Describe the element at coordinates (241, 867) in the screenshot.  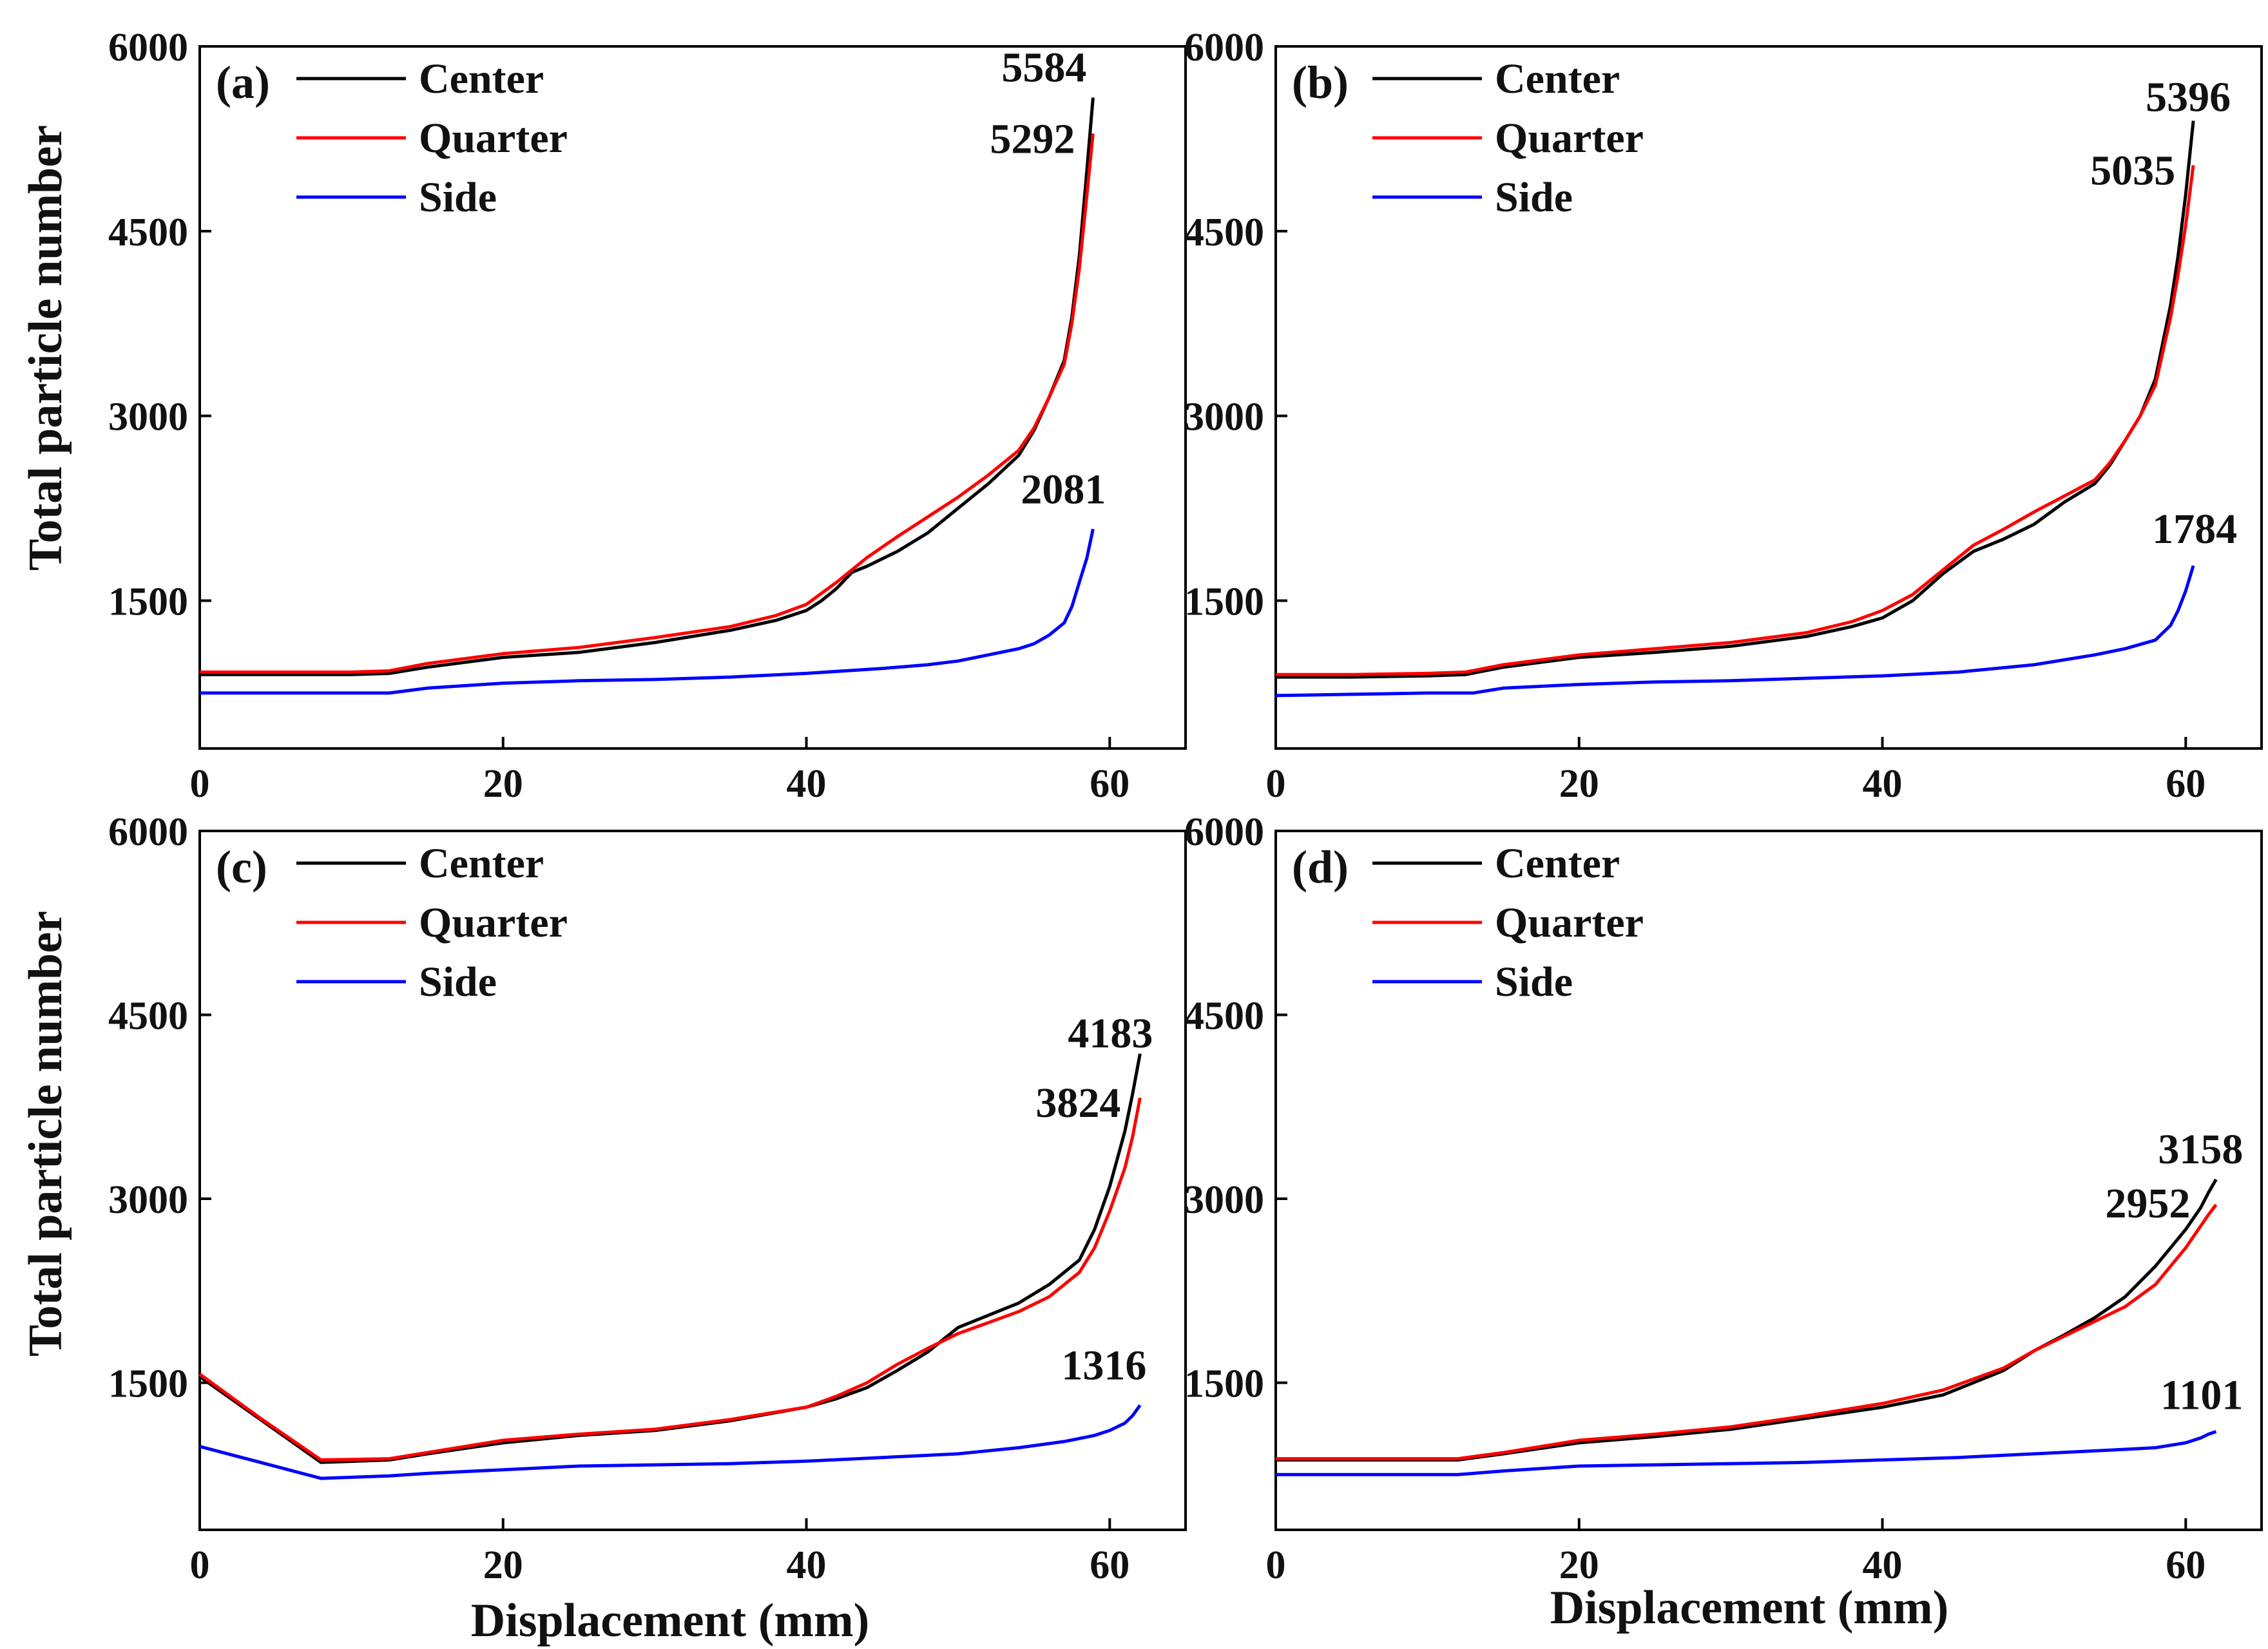
I see `panel-label: (c)` at that location.